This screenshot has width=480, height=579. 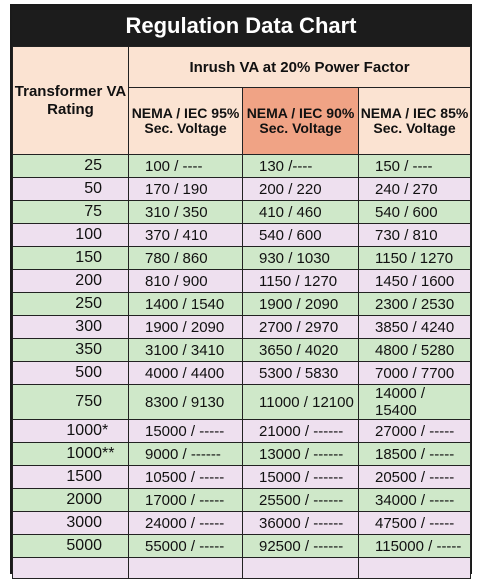 I want to click on inrush-95-cell: 10500 / -----, so click(x=185, y=477).